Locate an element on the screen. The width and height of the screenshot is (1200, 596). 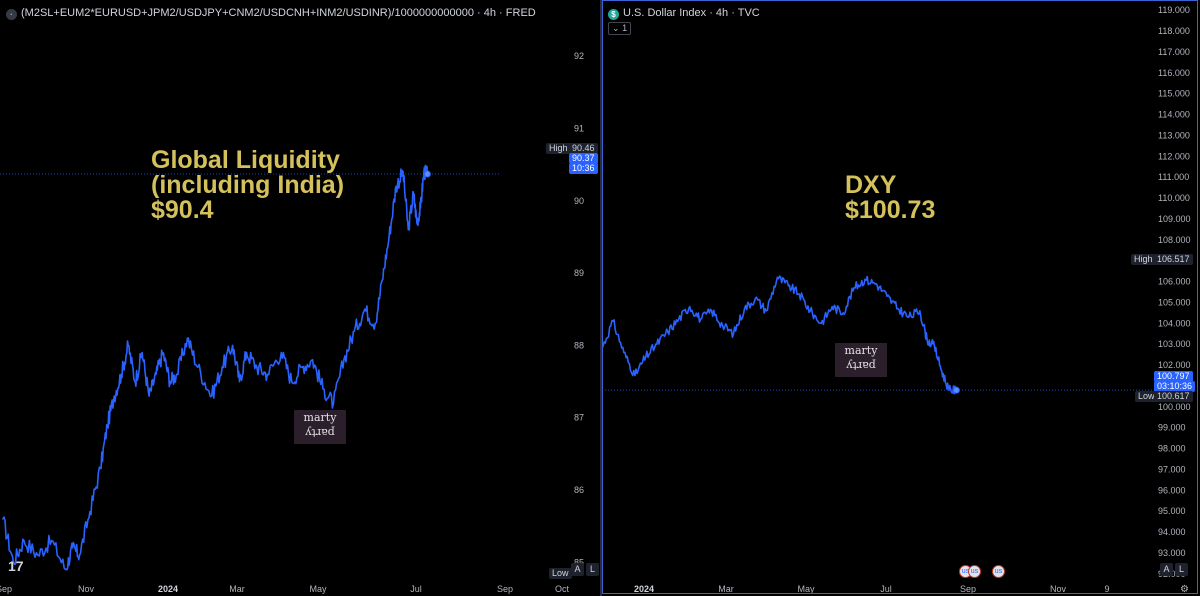
y-tick-label: 91 is located at coordinates (579, 128).